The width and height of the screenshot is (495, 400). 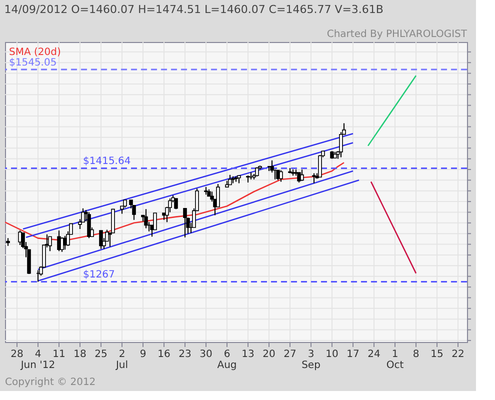 I want to click on x-tick-label: 20, so click(x=269, y=354).